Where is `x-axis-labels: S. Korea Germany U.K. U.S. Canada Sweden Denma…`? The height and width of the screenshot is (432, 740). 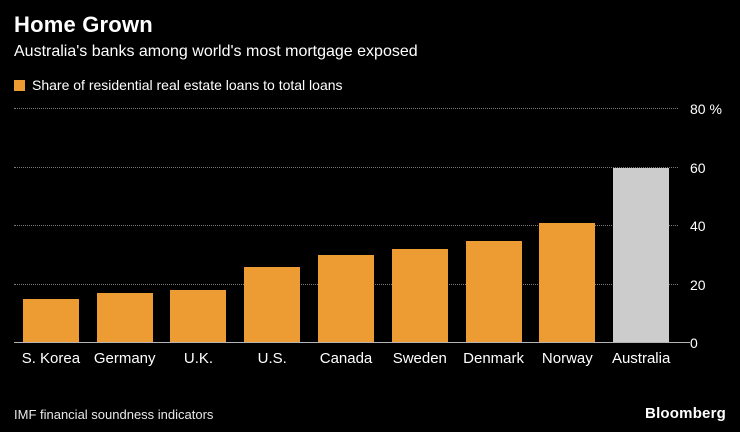 x-axis-labels: S. Korea Germany U.K. U.S. Canada Sweden Denma… is located at coordinates (346, 358).